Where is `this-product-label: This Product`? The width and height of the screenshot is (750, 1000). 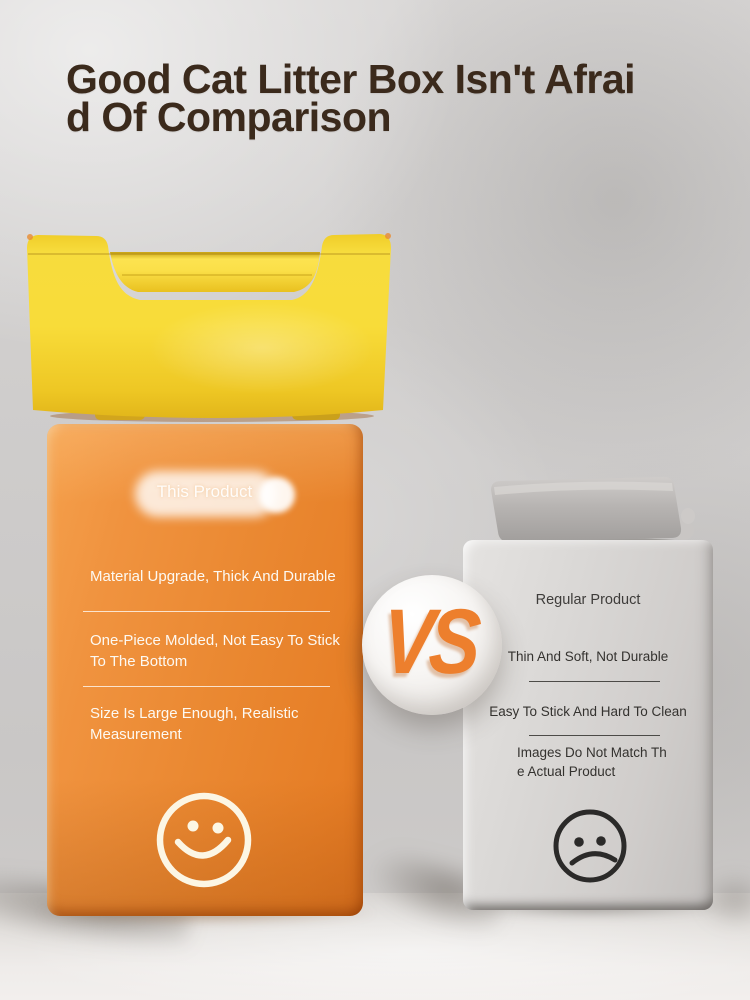
this-product-label: This Product is located at coordinates (204, 491).